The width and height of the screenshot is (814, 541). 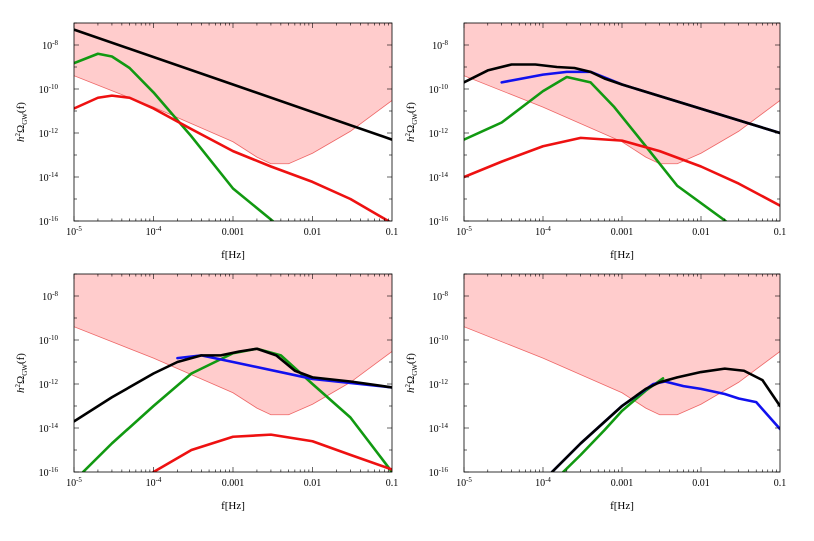 What do you see at coordinates (440, 296) in the screenshot?
I see `y-tick-label: 10-8` at bounding box center [440, 296].